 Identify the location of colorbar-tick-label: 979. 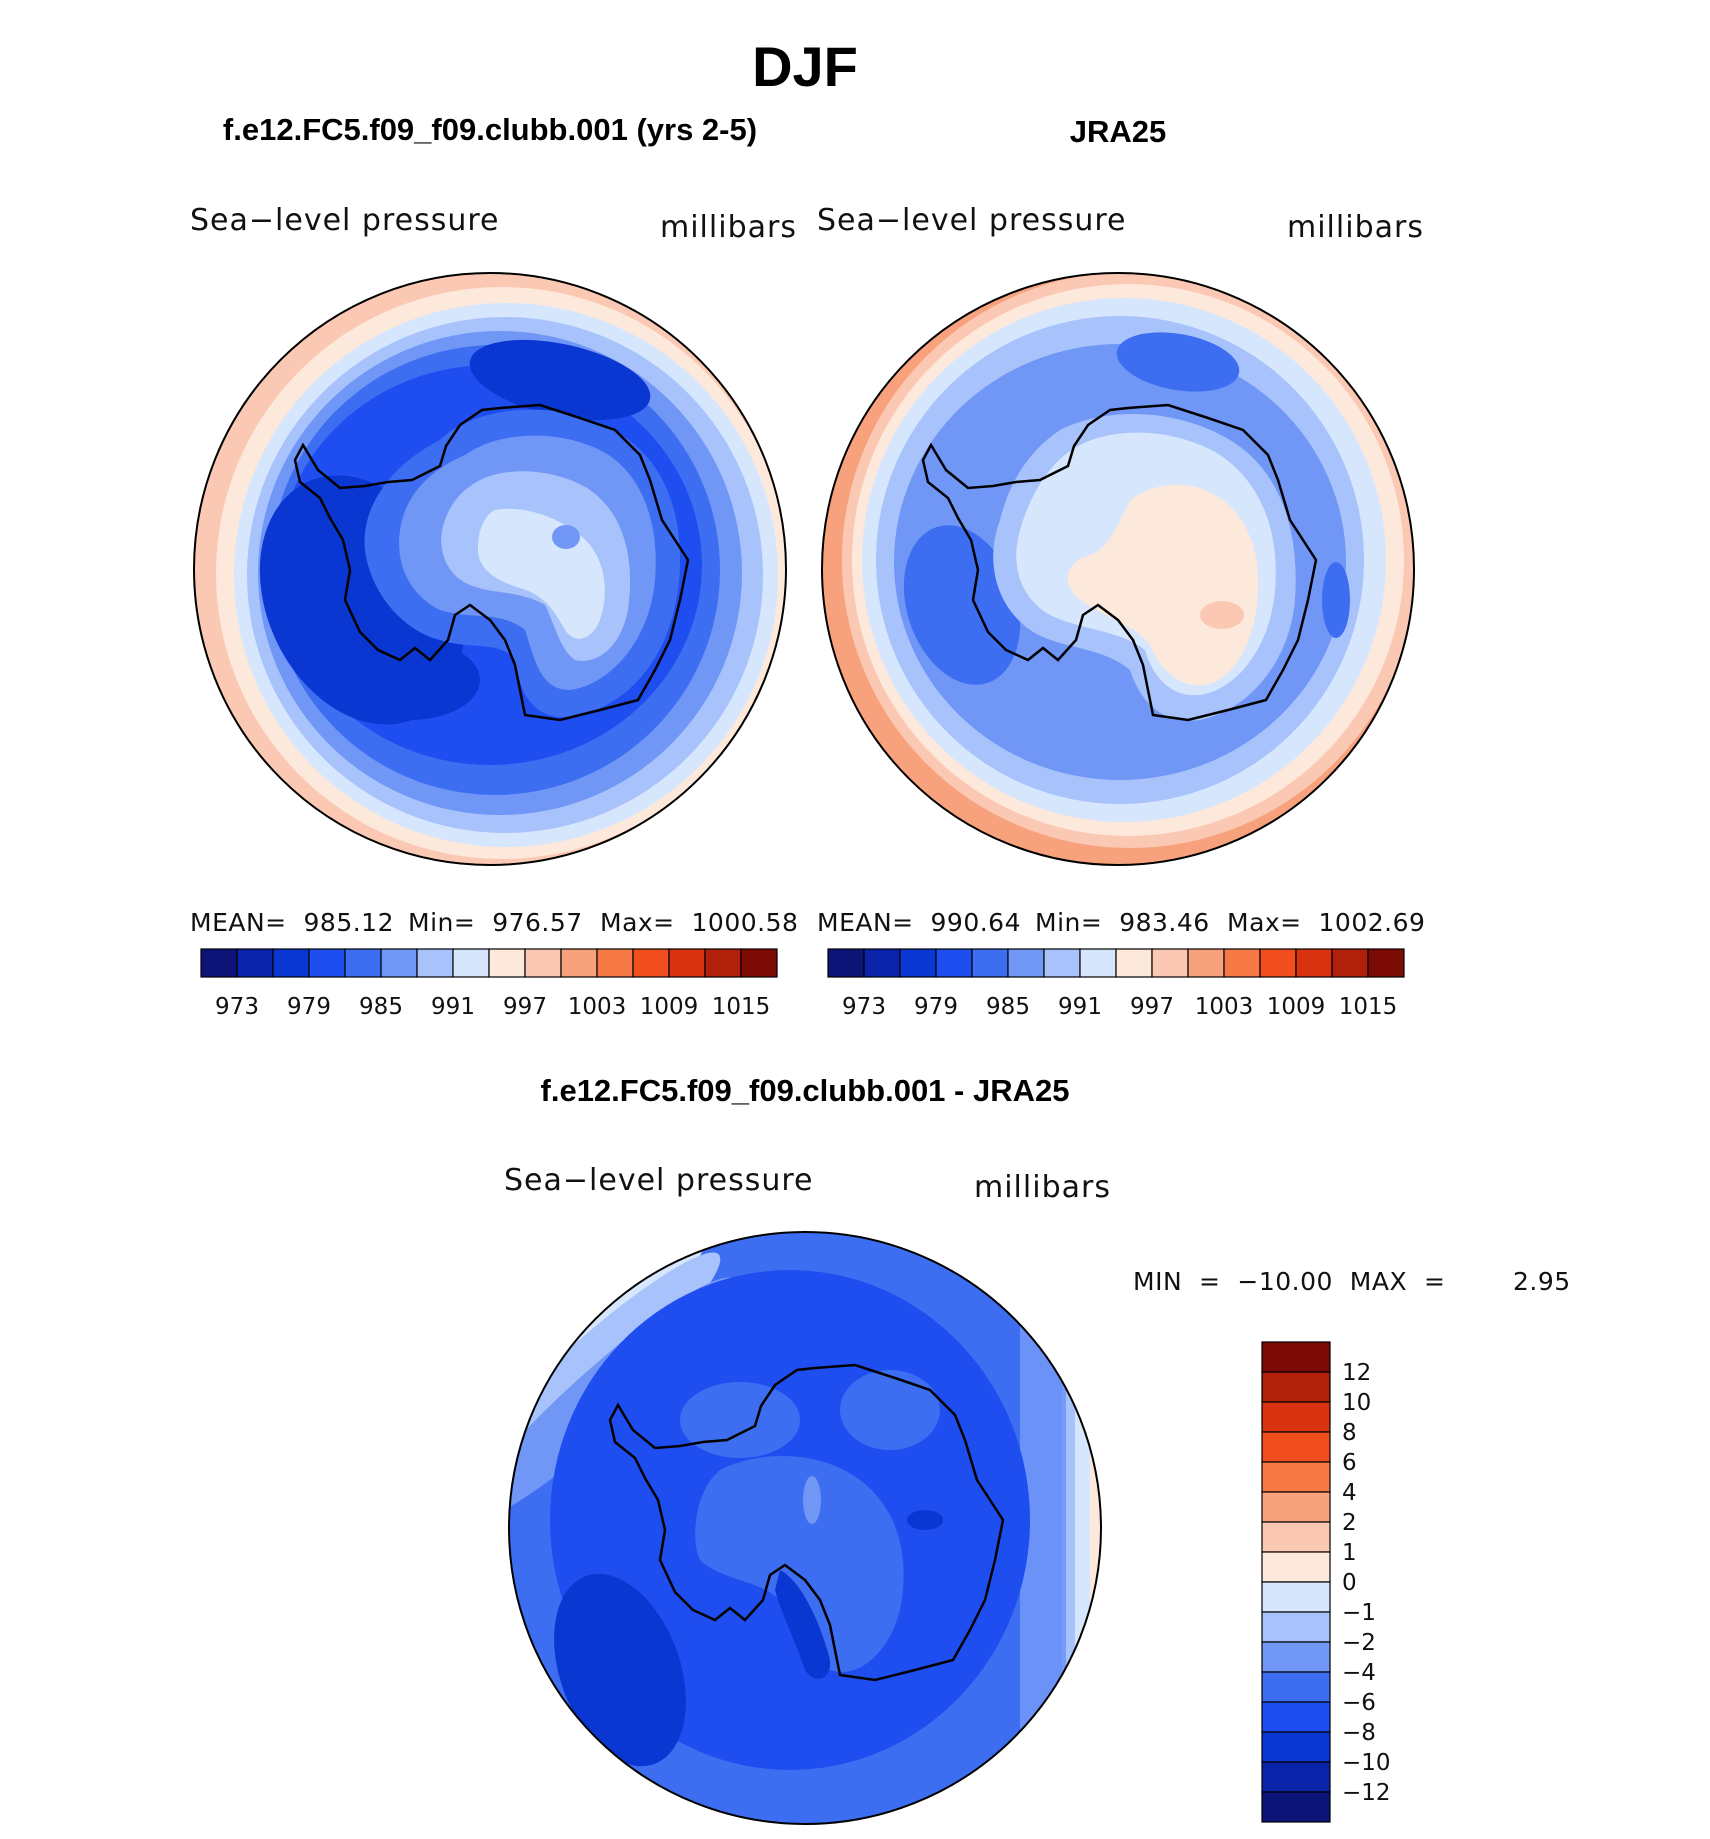
(936, 1007).